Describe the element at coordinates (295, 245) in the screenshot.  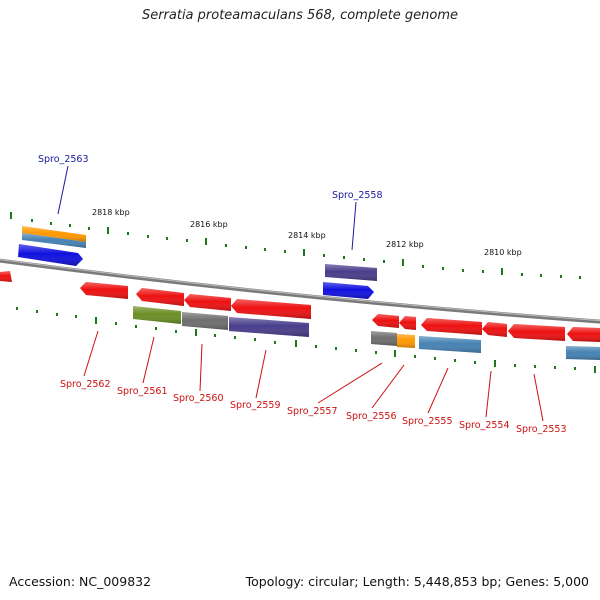
I see `scale-ticks-top` at that location.